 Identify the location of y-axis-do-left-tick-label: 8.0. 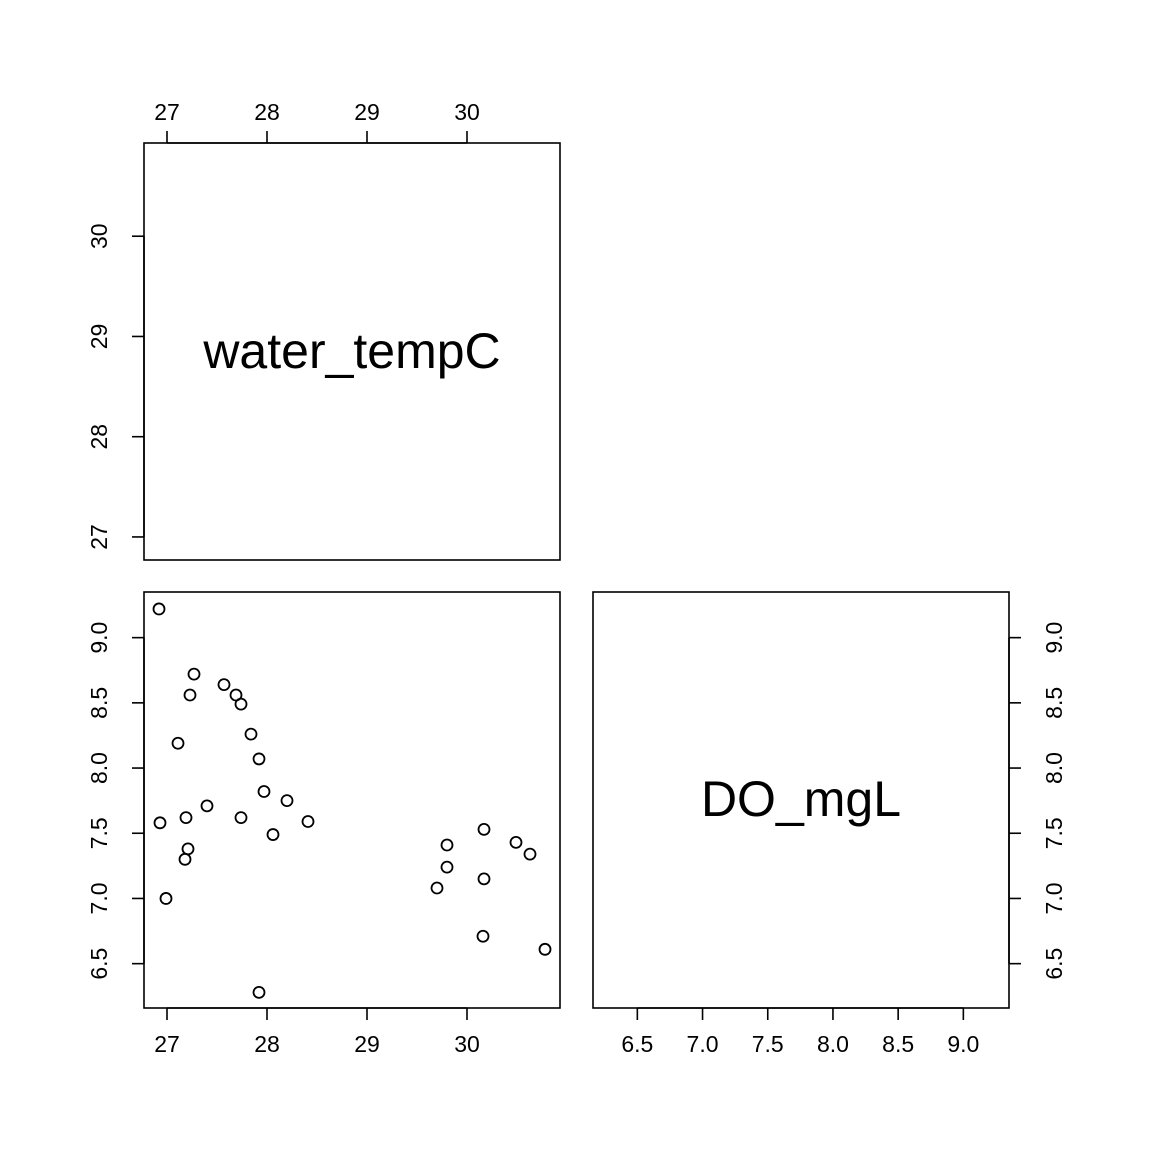
(99, 768).